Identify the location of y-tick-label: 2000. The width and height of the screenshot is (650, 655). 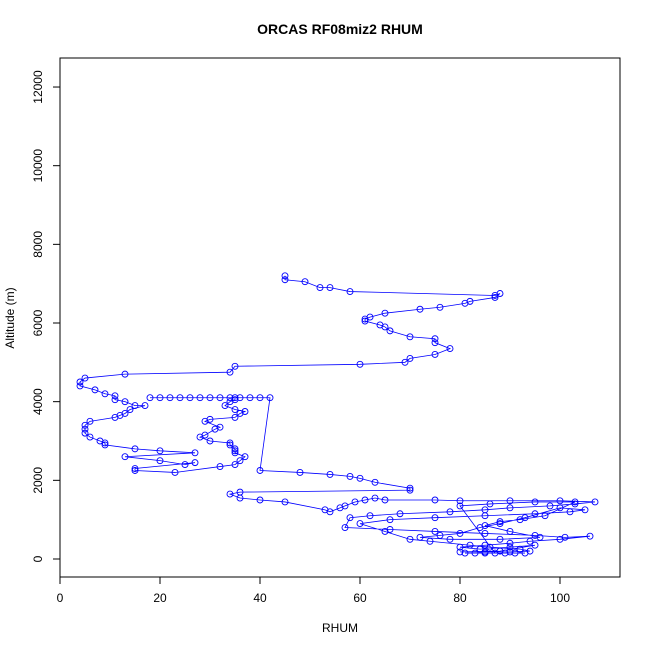
(38, 480).